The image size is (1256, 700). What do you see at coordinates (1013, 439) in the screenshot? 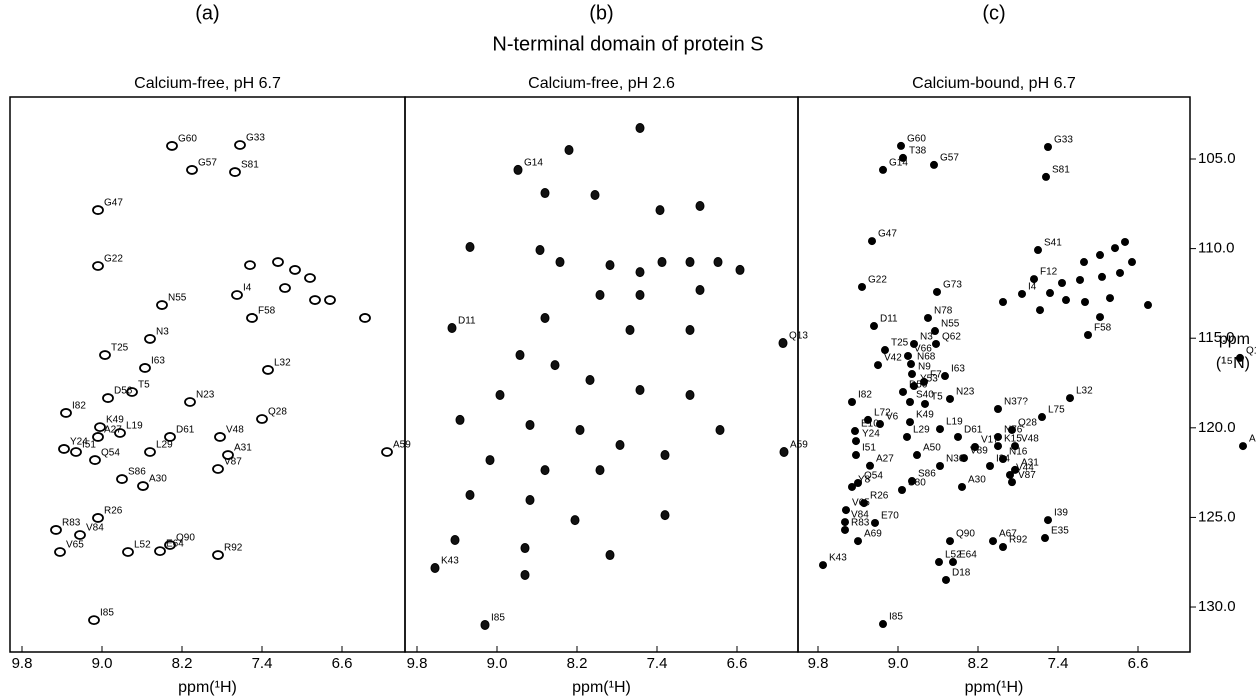
I see `peak-label: K15` at bounding box center [1013, 439].